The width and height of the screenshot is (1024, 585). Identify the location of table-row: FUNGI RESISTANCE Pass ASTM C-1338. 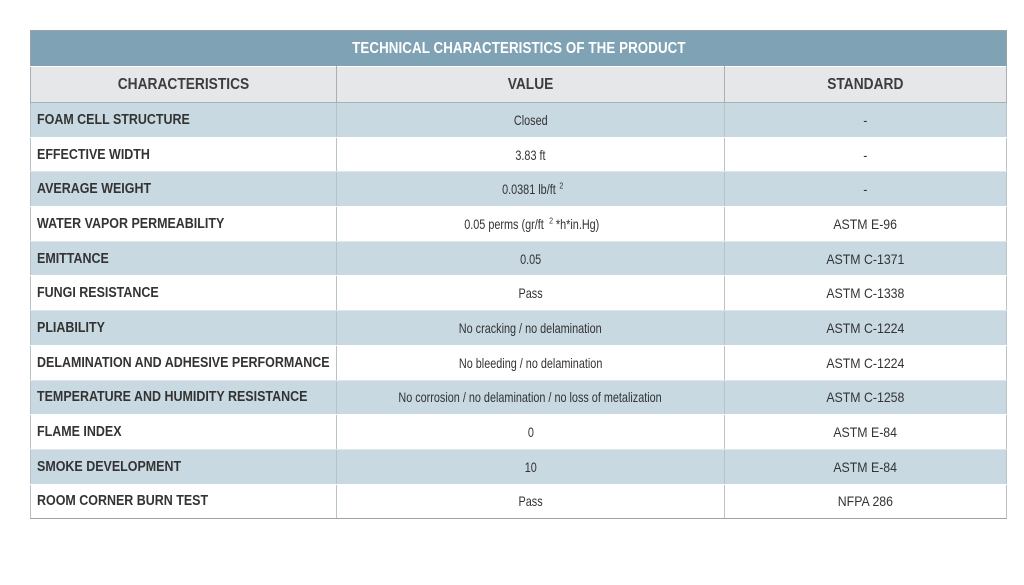
(518, 293).